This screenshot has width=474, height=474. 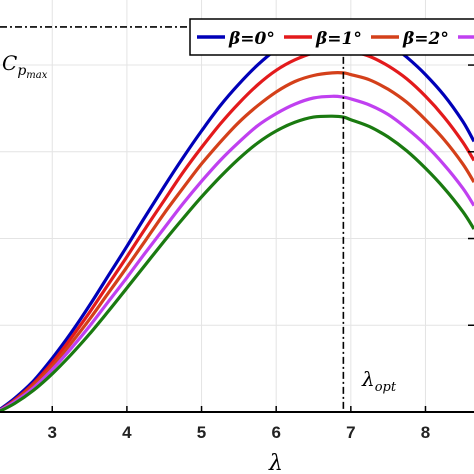 I want to click on legend-label-0: β=0°, so click(x=251, y=39).